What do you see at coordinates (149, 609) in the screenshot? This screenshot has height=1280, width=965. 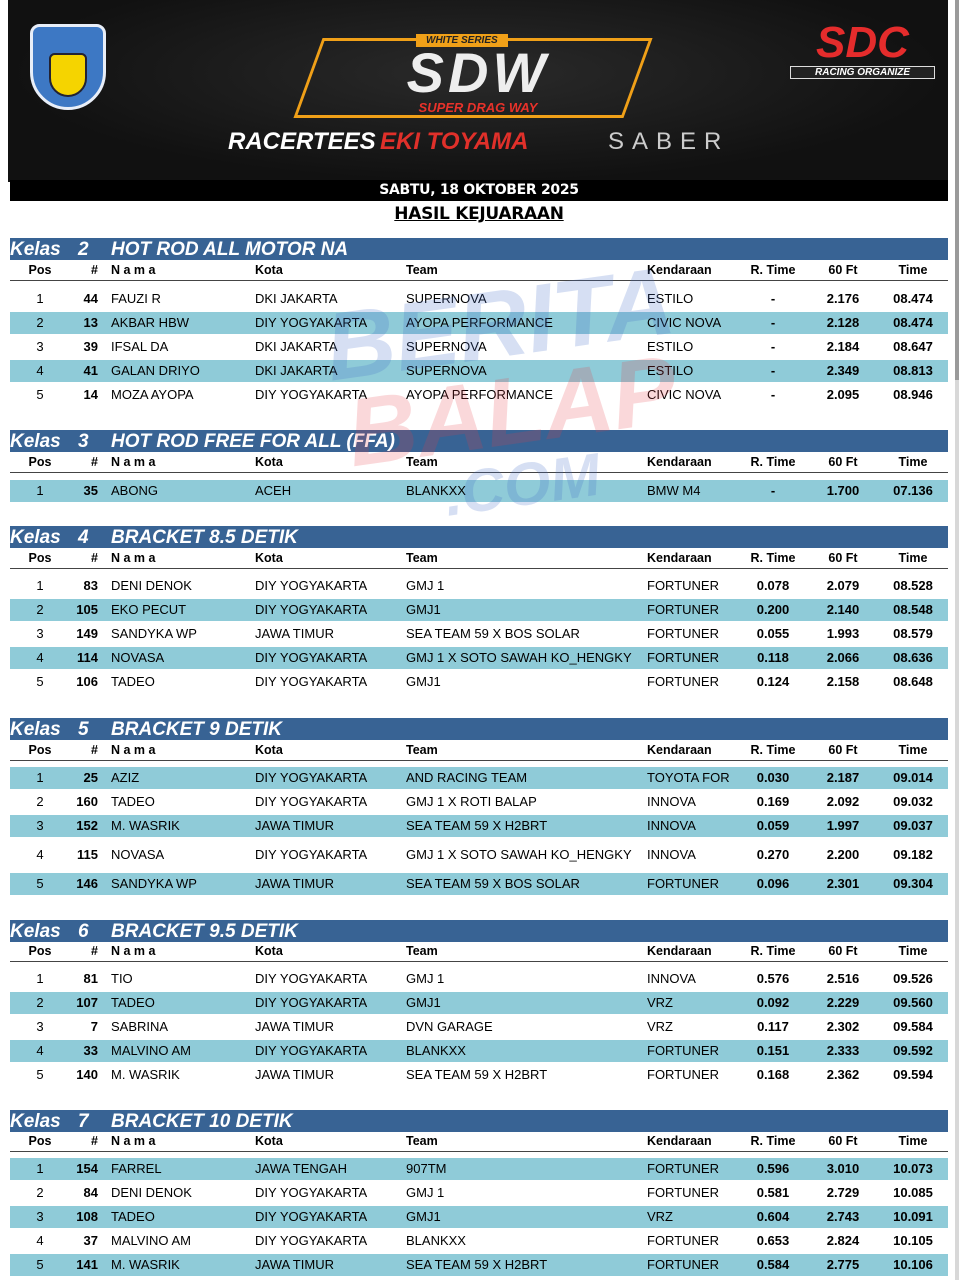 I see `cell-nama: EKO PECUT` at bounding box center [149, 609].